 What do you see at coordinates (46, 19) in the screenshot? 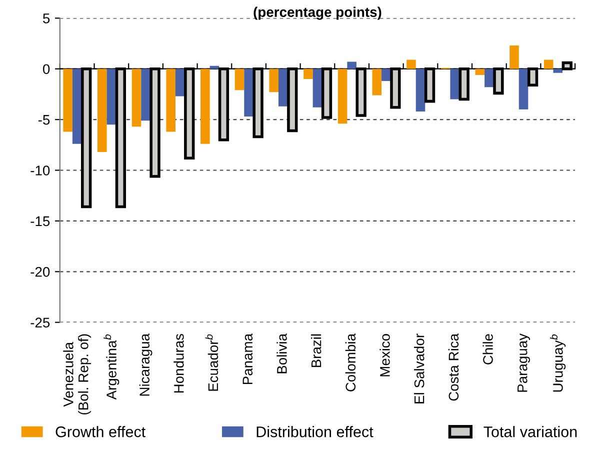
I see `y-tick-label: 5` at bounding box center [46, 19].